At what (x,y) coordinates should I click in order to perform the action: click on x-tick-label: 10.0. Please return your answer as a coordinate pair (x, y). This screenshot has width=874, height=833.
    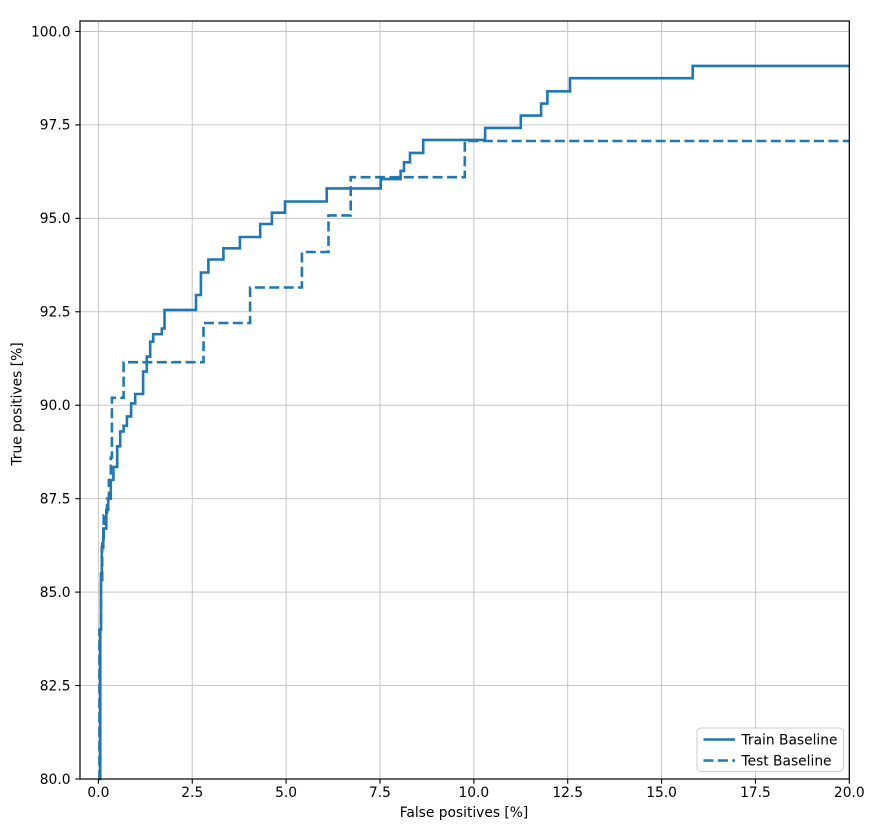
    Looking at the image, I should click on (473, 793).